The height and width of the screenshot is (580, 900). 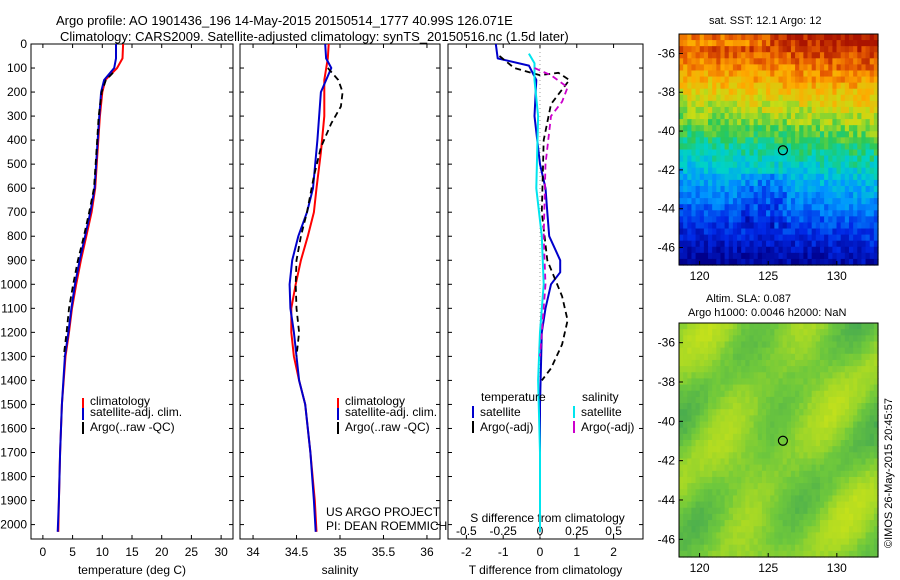 I want to click on x-tick-label: 0, so click(x=540, y=552).